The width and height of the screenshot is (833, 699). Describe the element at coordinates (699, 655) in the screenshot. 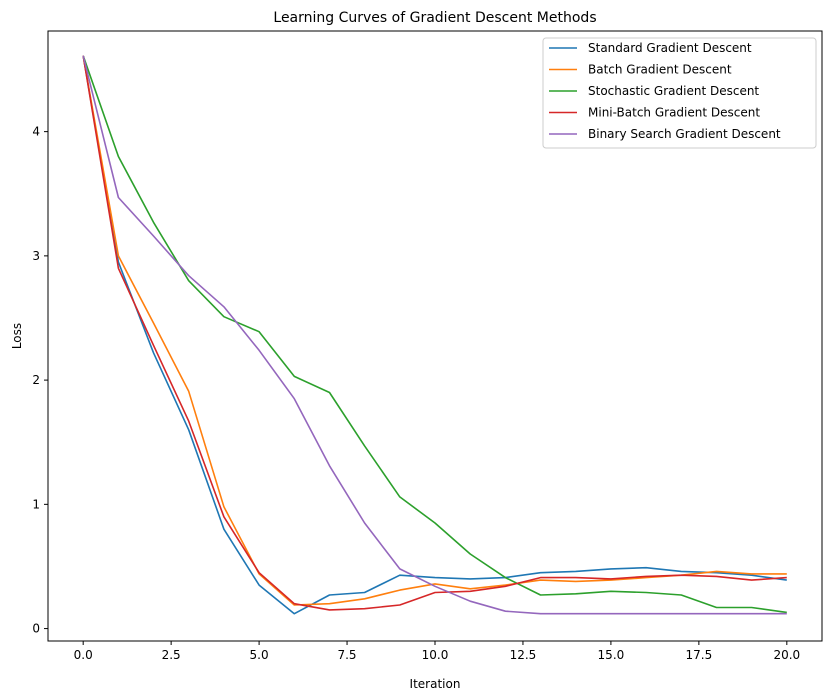

I see `x-tick-label: 17.5` at that location.